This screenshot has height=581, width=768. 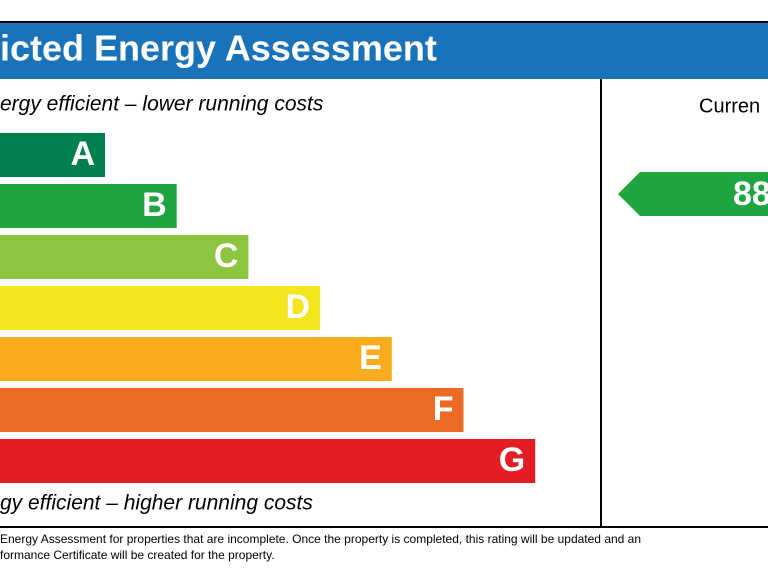 I want to click on title-bar, so click(x=384, y=50).